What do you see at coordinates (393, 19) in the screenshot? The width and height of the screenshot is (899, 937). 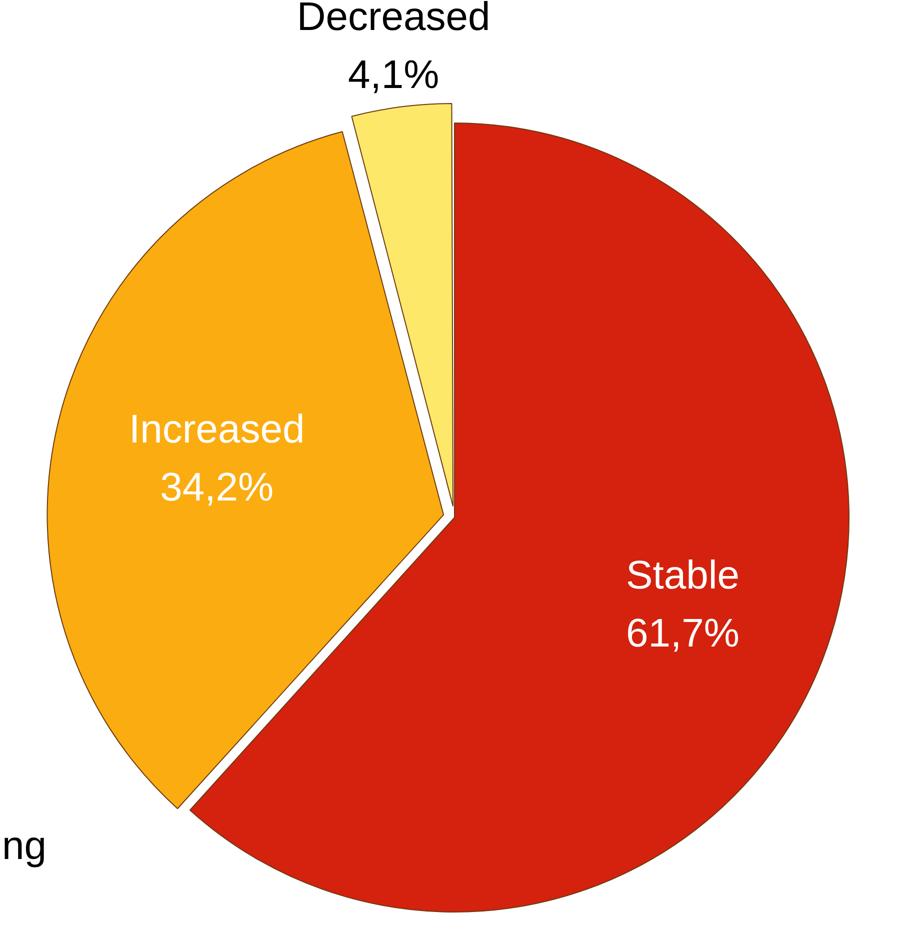 I see `slice-label: Decreased` at bounding box center [393, 19].